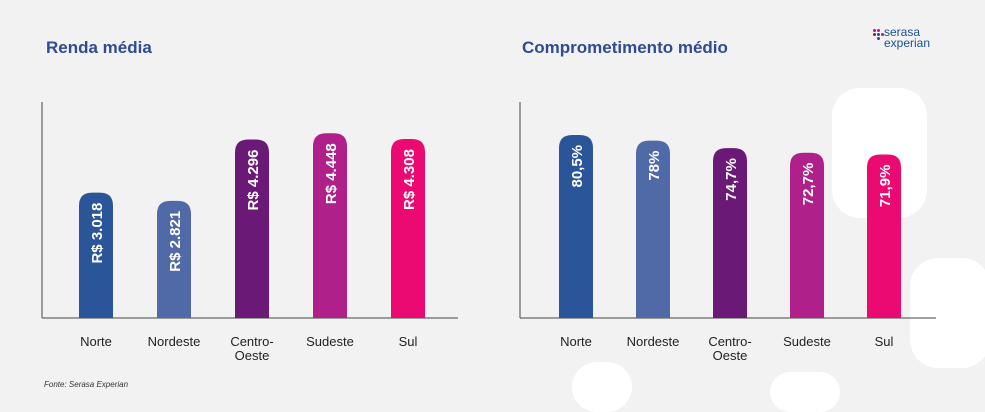 This screenshot has height=412, width=985. What do you see at coordinates (86, 384) in the screenshot?
I see `source-note: Fonte: Serasa Experian` at bounding box center [86, 384].